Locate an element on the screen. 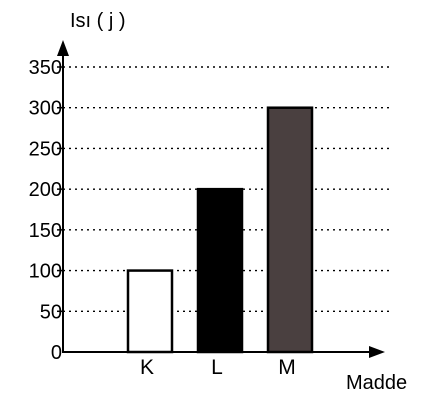 The image size is (426, 395). category-label-m: M is located at coordinates (287, 367).